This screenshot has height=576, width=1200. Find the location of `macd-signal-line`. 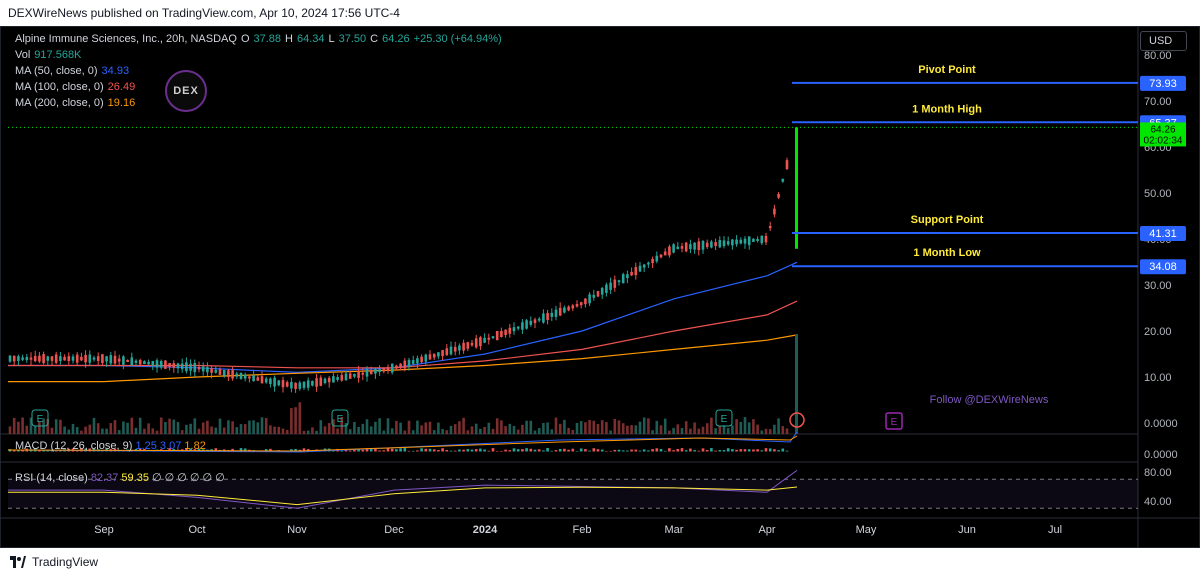

macd-signal-line is located at coordinates (402, 443).